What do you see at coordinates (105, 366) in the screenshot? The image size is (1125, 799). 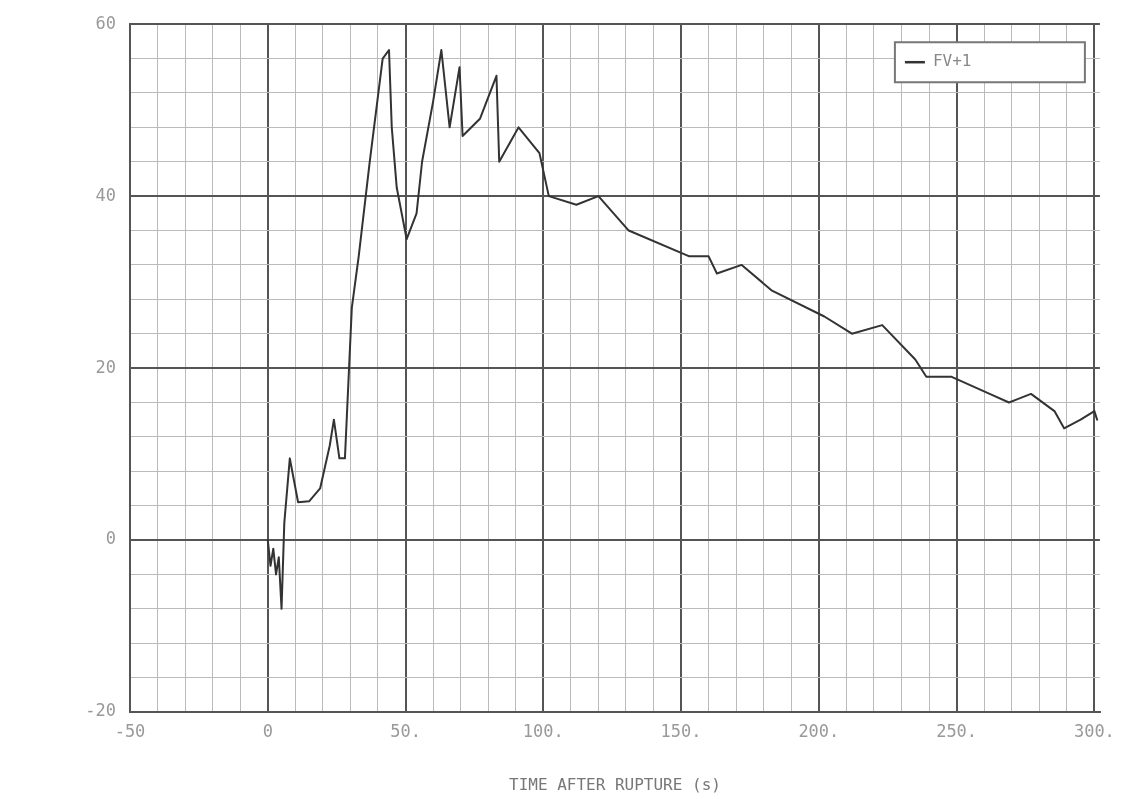 I see `y-tick-label: 20` at bounding box center [105, 366].